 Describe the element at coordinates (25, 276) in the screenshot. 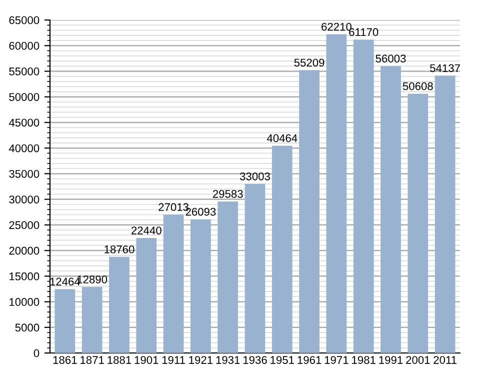

I see `y-tick-label: 15000` at that location.